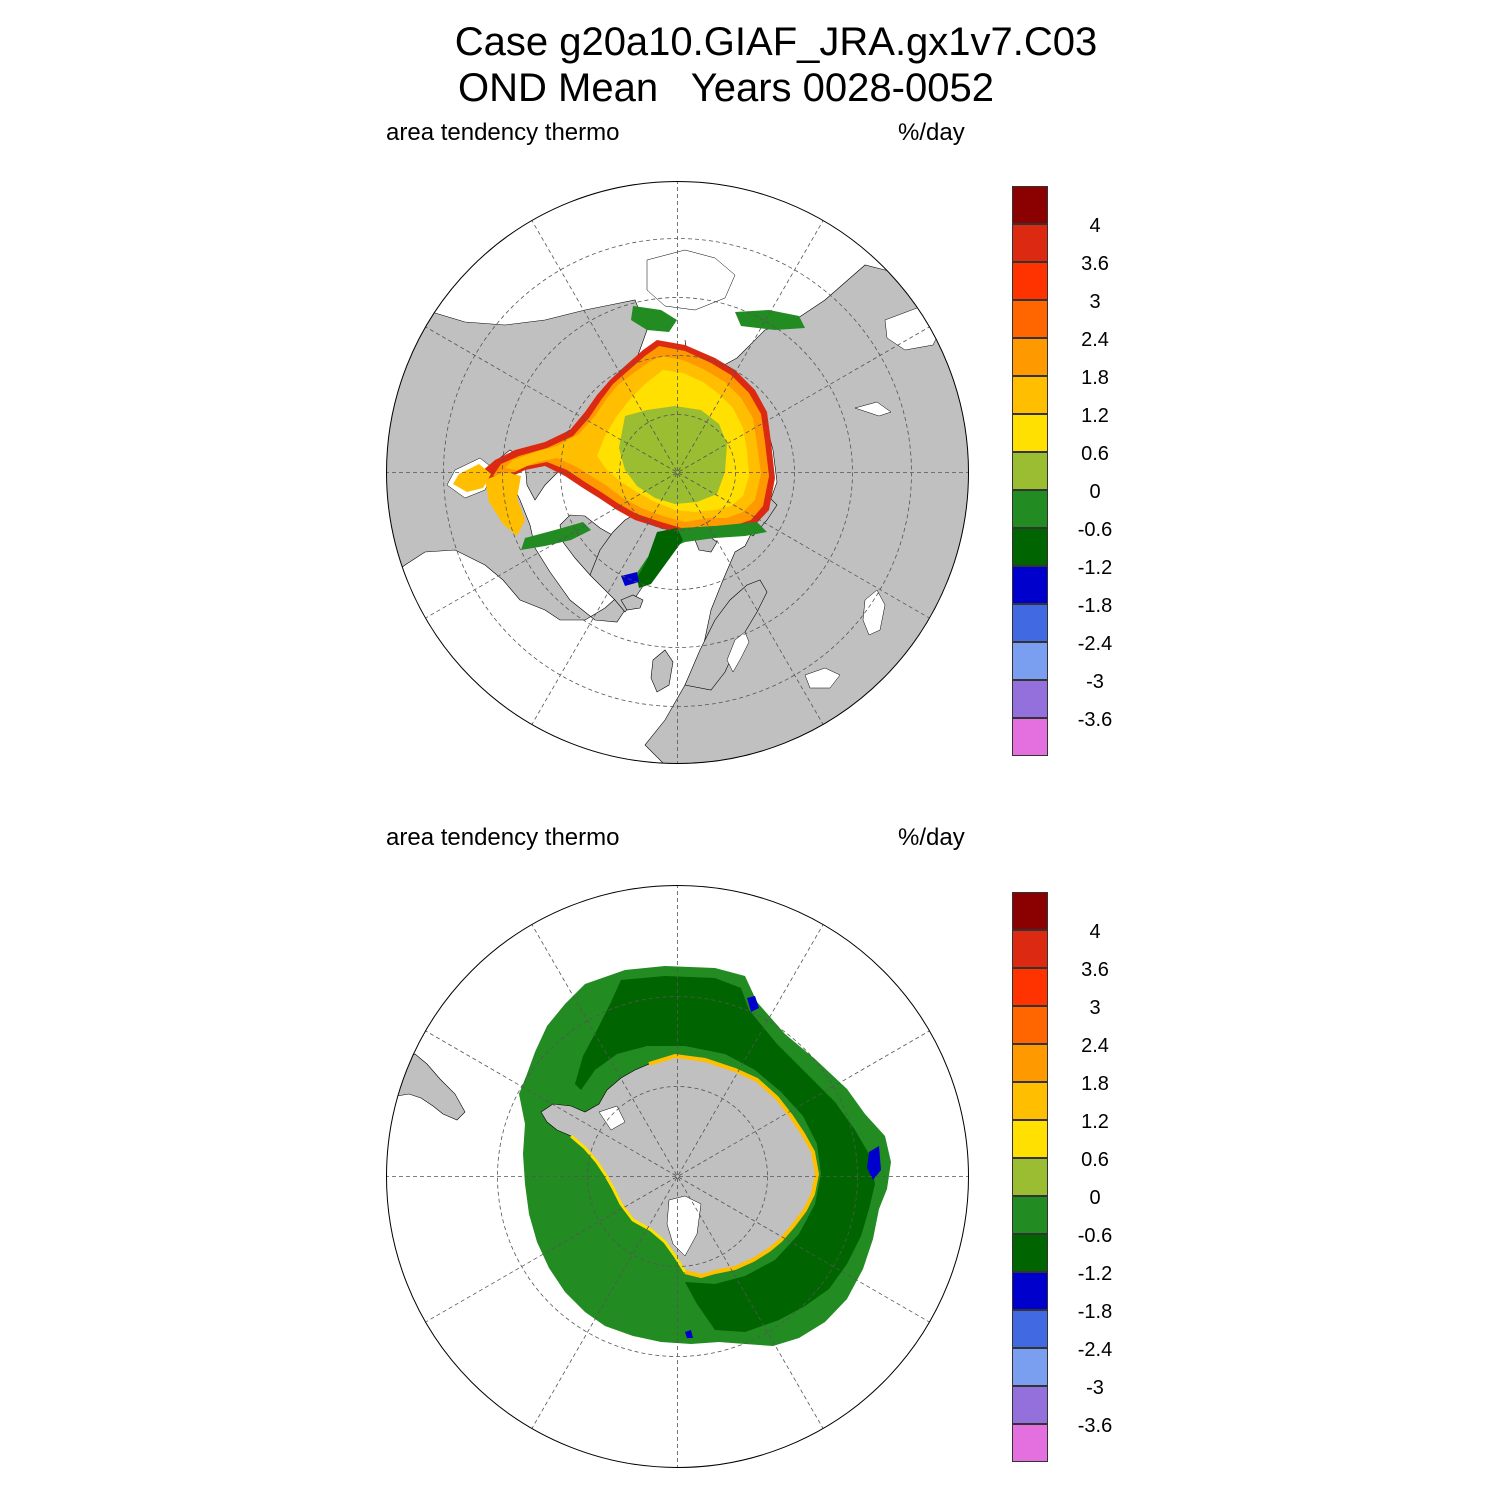  Describe the element at coordinates (874, 612) in the screenshot. I see `caspian-sea` at that location.